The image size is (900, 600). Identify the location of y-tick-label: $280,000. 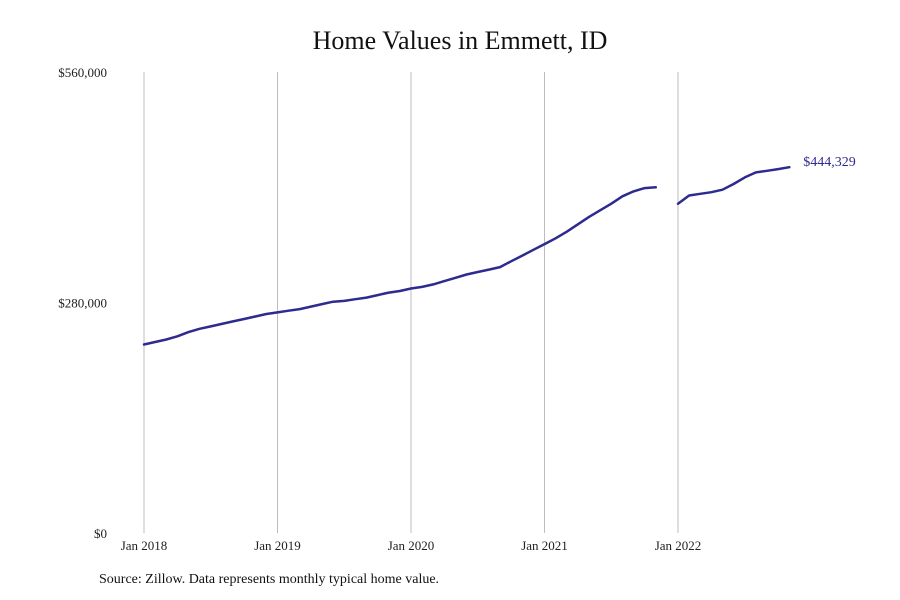
(82, 303).